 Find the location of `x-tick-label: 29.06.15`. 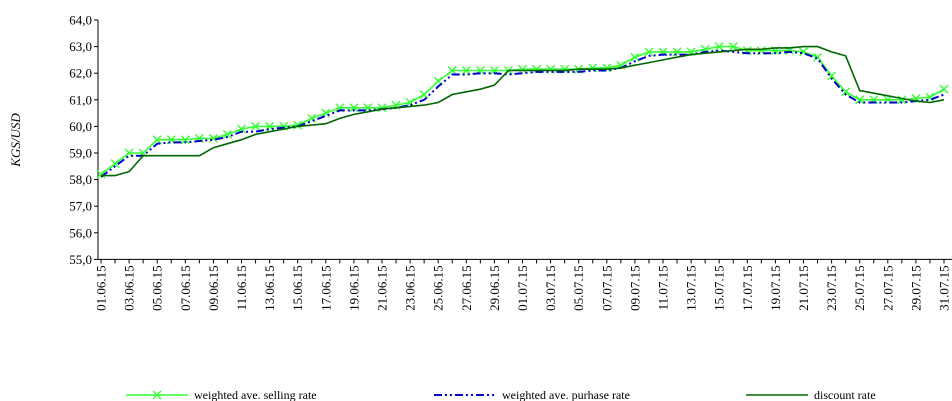

x-tick-label: 29.06.15 is located at coordinates (494, 288).